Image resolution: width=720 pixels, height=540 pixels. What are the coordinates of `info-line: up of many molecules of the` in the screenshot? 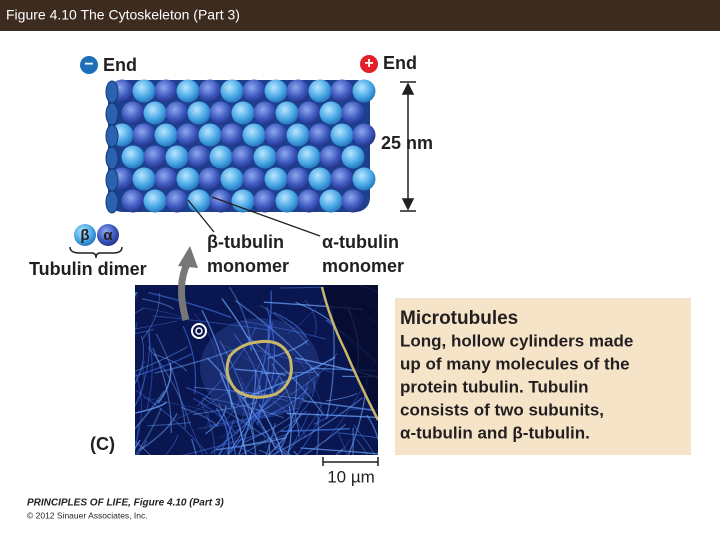 It's located at (515, 363).